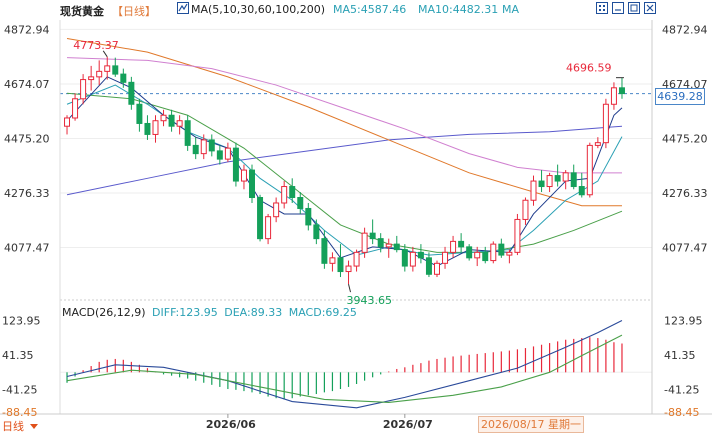 The image size is (712, 434). I want to click on restore-icon, so click(634, 8).